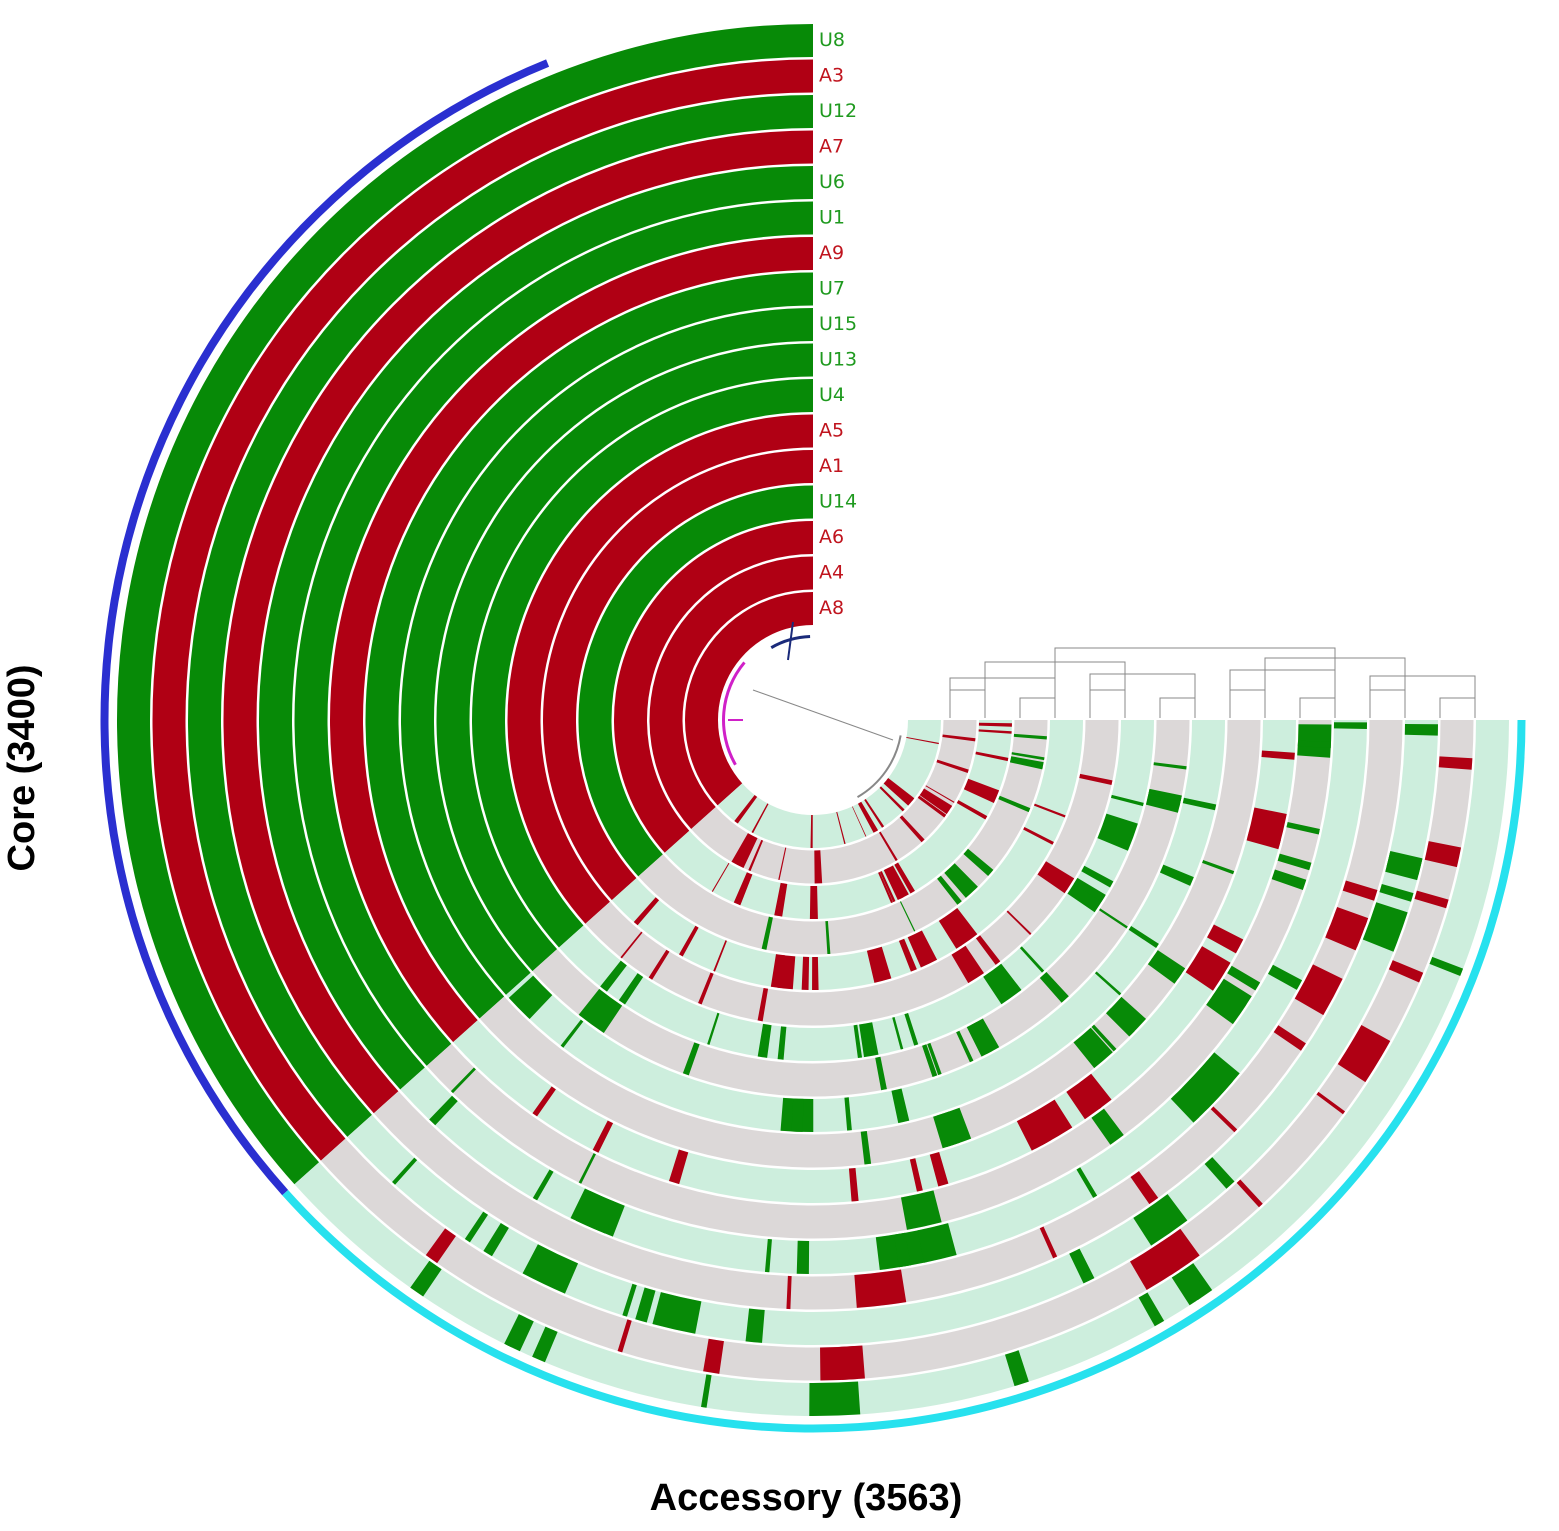 The height and width of the screenshot is (1531, 1559). I want to click on genome-label-A1: A1, so click(831, 466).